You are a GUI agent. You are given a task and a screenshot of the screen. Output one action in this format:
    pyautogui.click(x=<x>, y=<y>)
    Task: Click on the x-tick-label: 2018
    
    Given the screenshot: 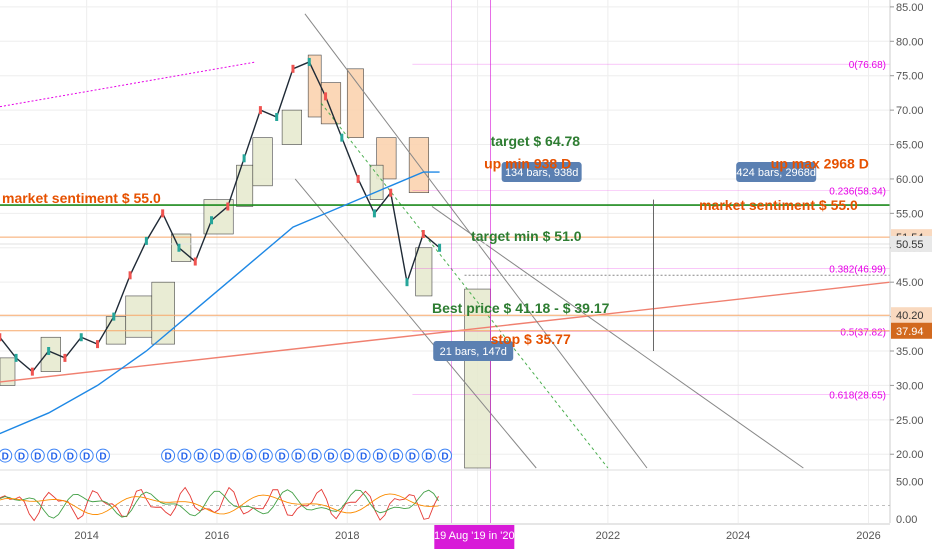 What is the action you would take?
    pyautogui.click(x=347, y=536)
    